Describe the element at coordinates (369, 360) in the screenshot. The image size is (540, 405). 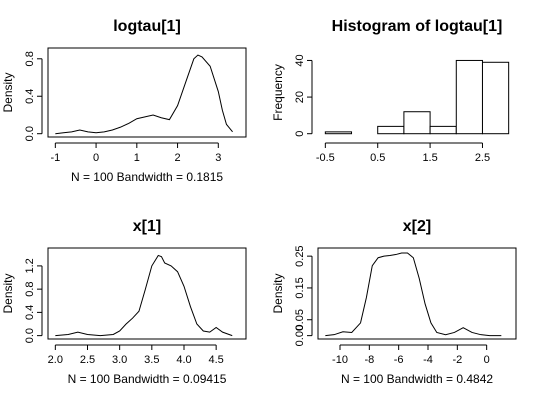
I see `x-tick-label: -8` at that location.